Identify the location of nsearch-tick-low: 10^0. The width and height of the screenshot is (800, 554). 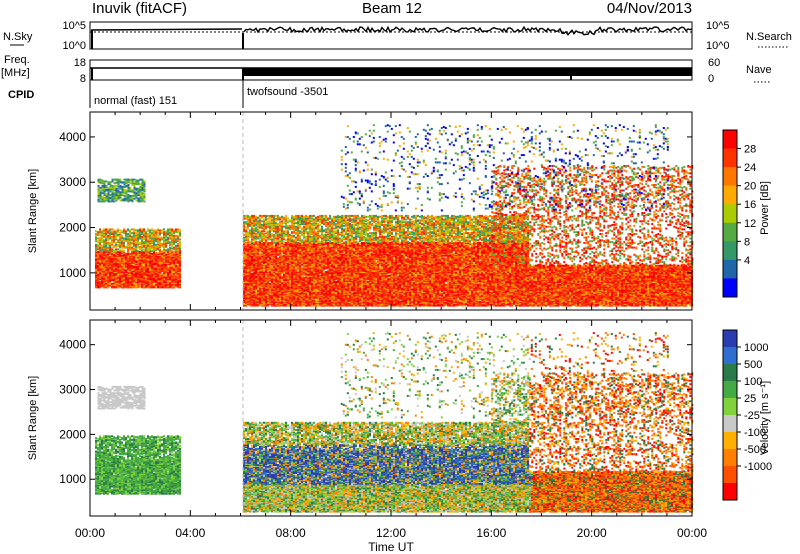
(718, 46).